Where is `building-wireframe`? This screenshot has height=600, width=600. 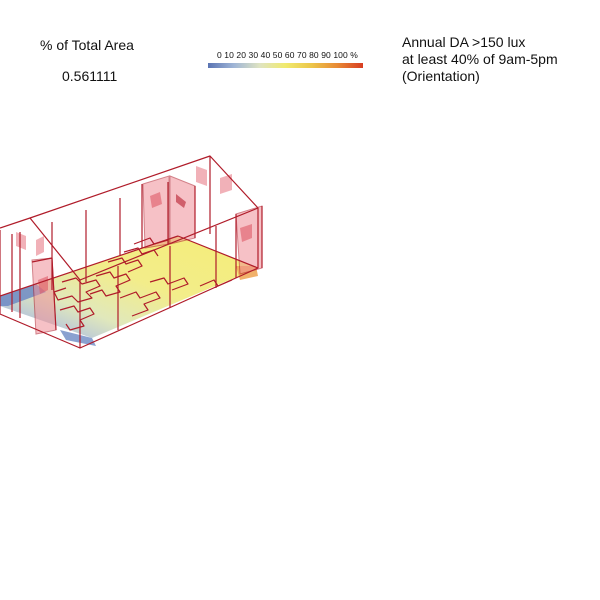
building-wireframe is located at coordinates (131, 252).